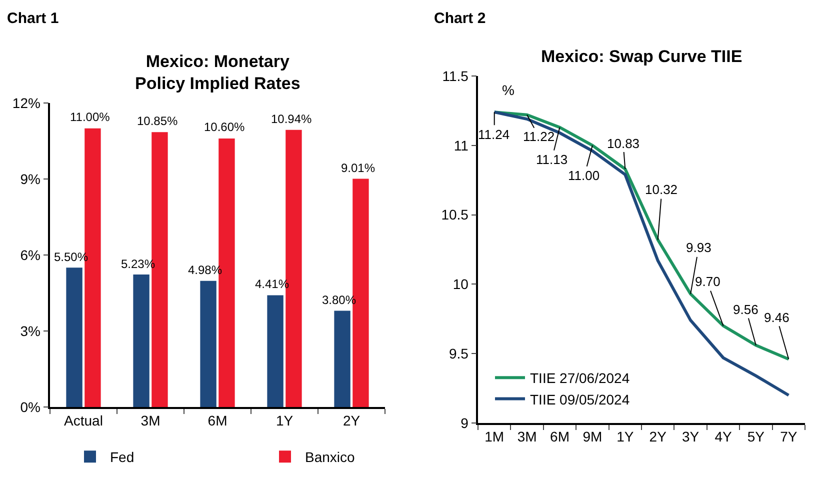 This screenshot has width=828, height=483. I want to click on x-tick-label: 5Y, so click(756, 436).